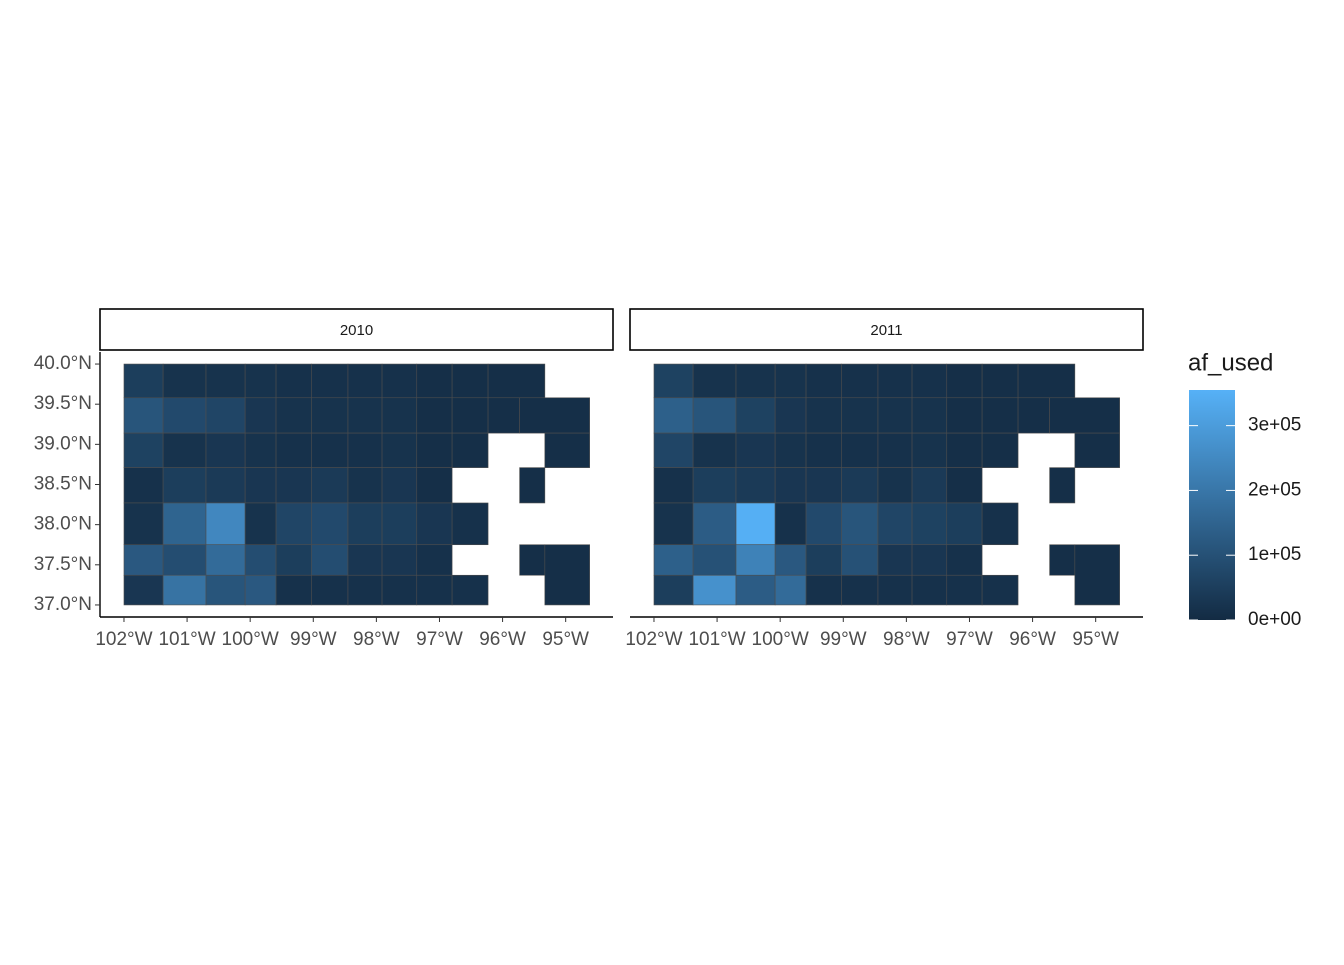  Describe the element at coordinates (1212, 505) in the screenshot. I see `legend-colorbar` at that location.